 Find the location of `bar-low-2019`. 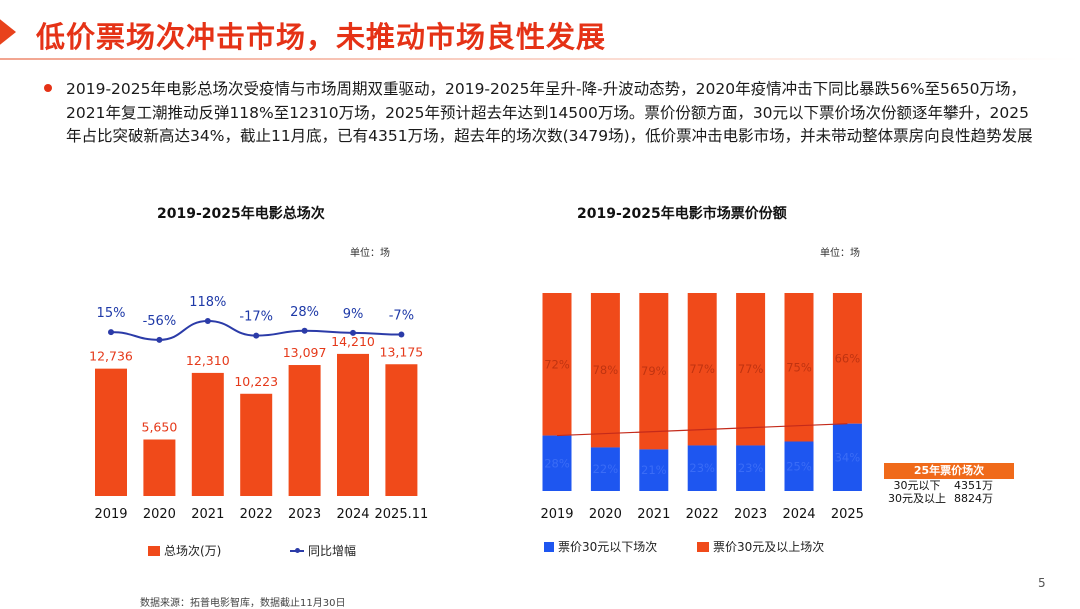

bar-low-2019 is located at coordinates (557, 463).